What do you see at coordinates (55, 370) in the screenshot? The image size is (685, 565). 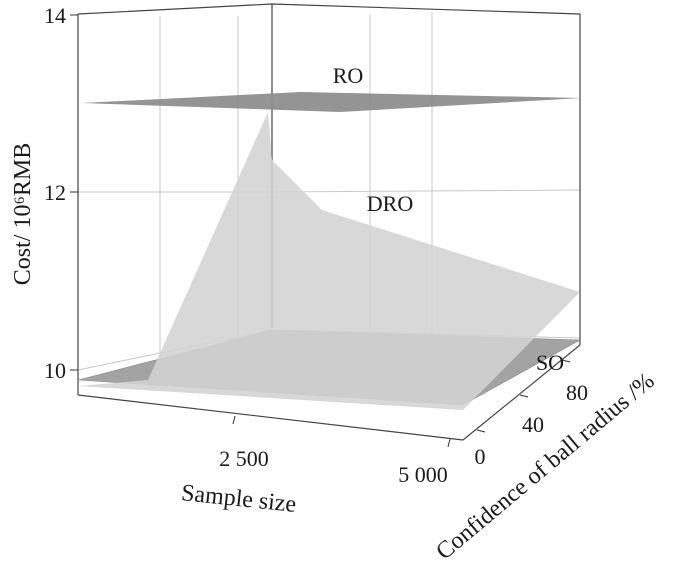 I see `z-tick-label: 10` at bounding box center [55, 370].